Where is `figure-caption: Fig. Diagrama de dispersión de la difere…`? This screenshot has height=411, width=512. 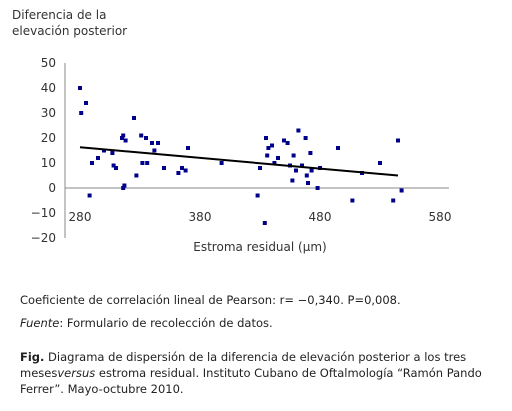
figure-caption: Fig. Diagrama de dispersión de la difere… is located at coordinates (263, 373).